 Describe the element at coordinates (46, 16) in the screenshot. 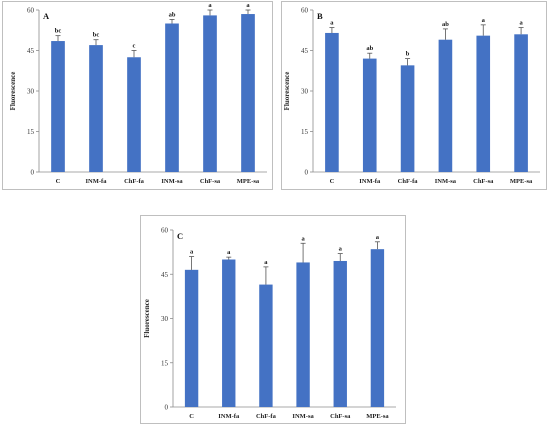

I see `panel-title: A` at that location.